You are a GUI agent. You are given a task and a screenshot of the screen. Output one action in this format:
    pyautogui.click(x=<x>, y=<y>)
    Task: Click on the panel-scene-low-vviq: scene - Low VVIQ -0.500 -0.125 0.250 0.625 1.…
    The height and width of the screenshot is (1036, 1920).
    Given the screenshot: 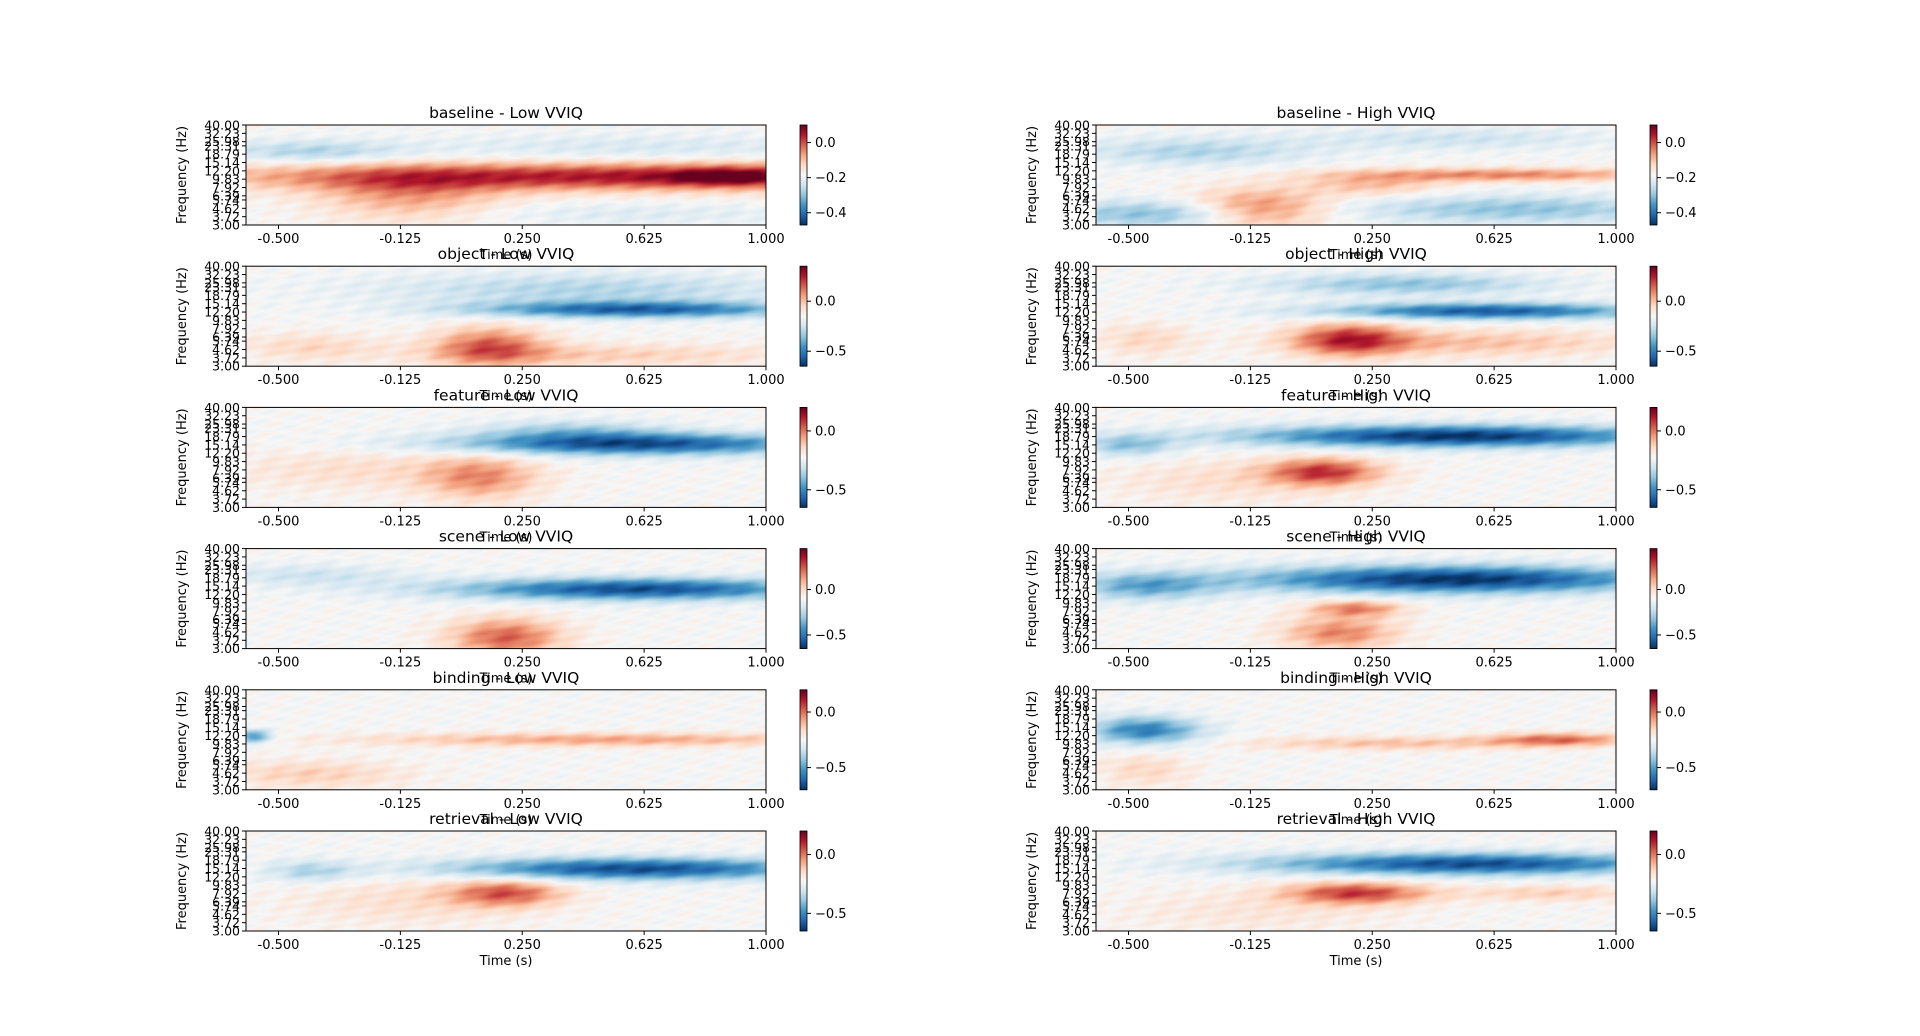 What is the action you would take?
    pyautogui.click(x=511, y=607)
    